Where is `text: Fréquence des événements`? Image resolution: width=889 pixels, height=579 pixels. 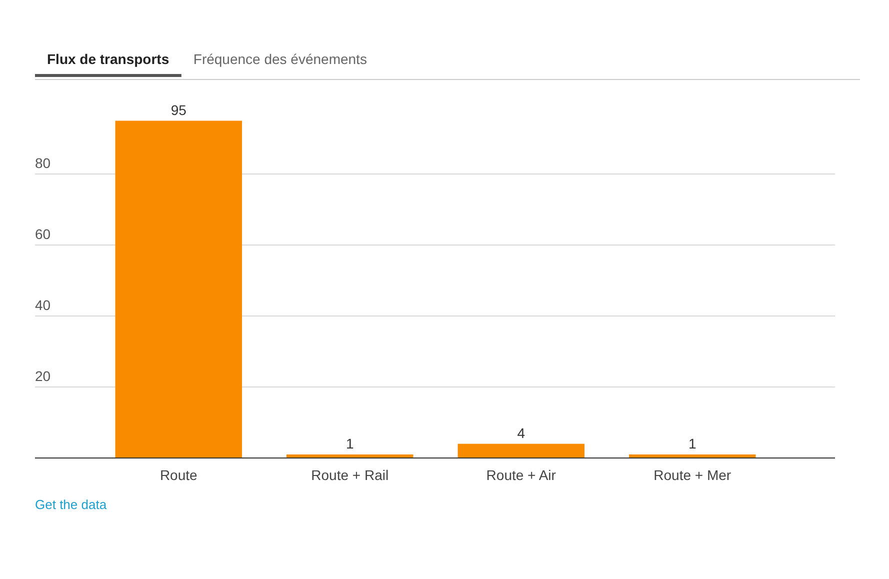 text: Fréquence des événements is located at coordinates (280, 59).